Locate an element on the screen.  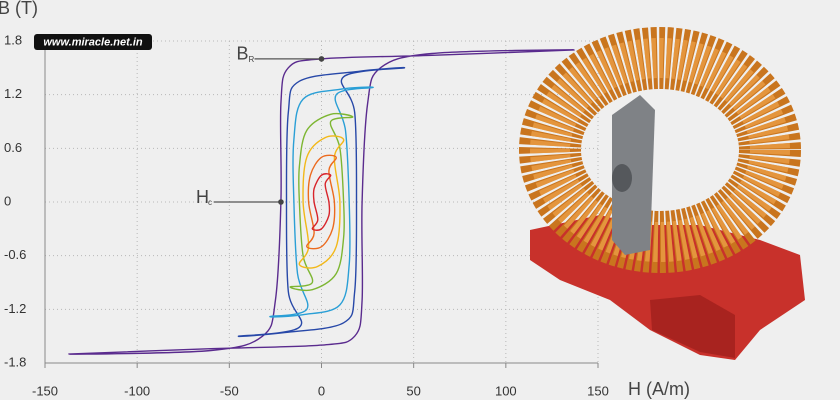
watermark-bg is located at coordinates (93, 42).